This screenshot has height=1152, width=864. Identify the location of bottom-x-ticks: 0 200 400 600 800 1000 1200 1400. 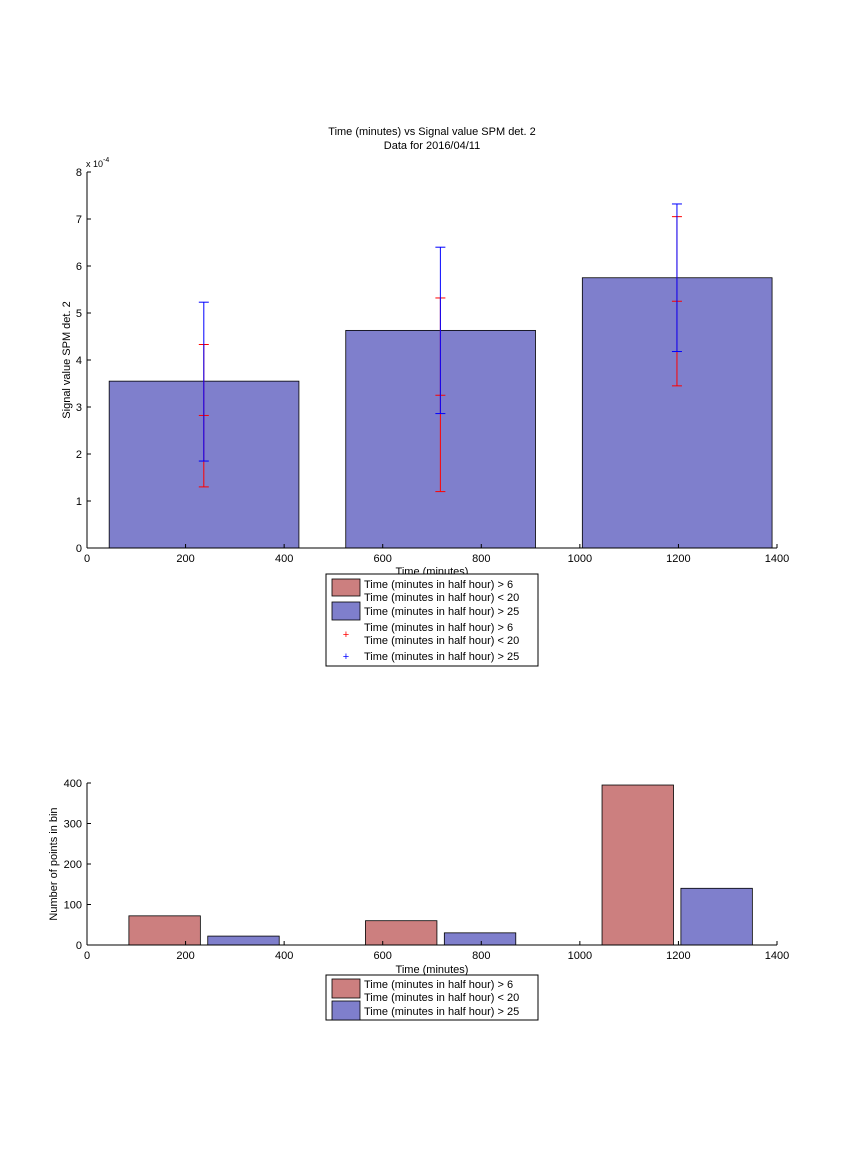
(436, 951).